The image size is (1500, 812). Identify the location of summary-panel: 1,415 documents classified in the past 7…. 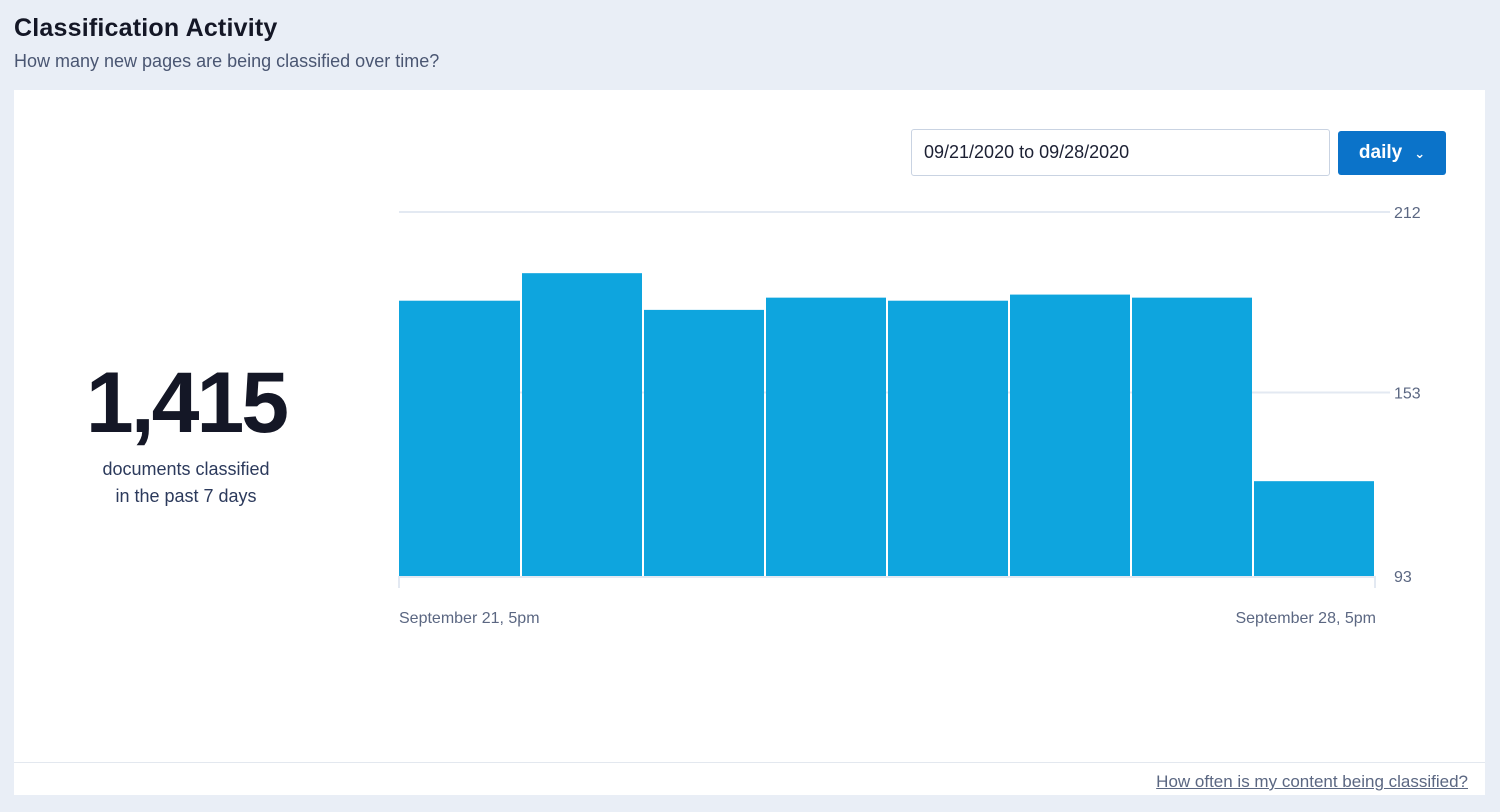
(186, 435).